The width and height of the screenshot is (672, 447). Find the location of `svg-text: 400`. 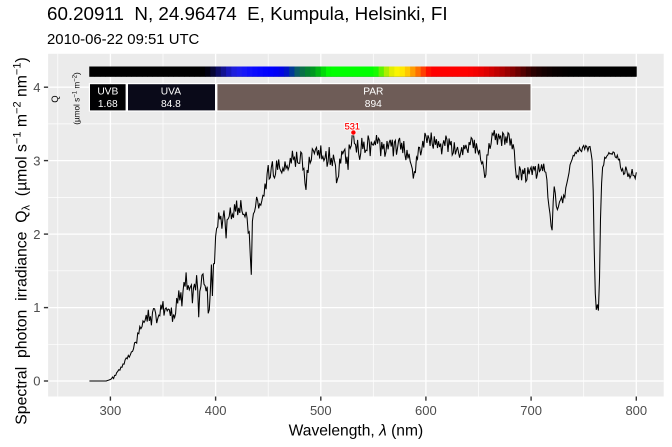

svg-text: 400 is located at coordinates (216, 410).